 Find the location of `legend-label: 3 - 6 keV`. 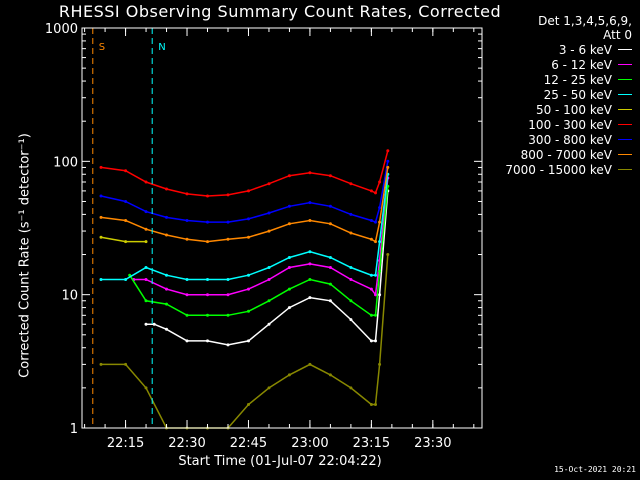

legend-label: 3 - 6 keV is located at coordinates (585, 49).